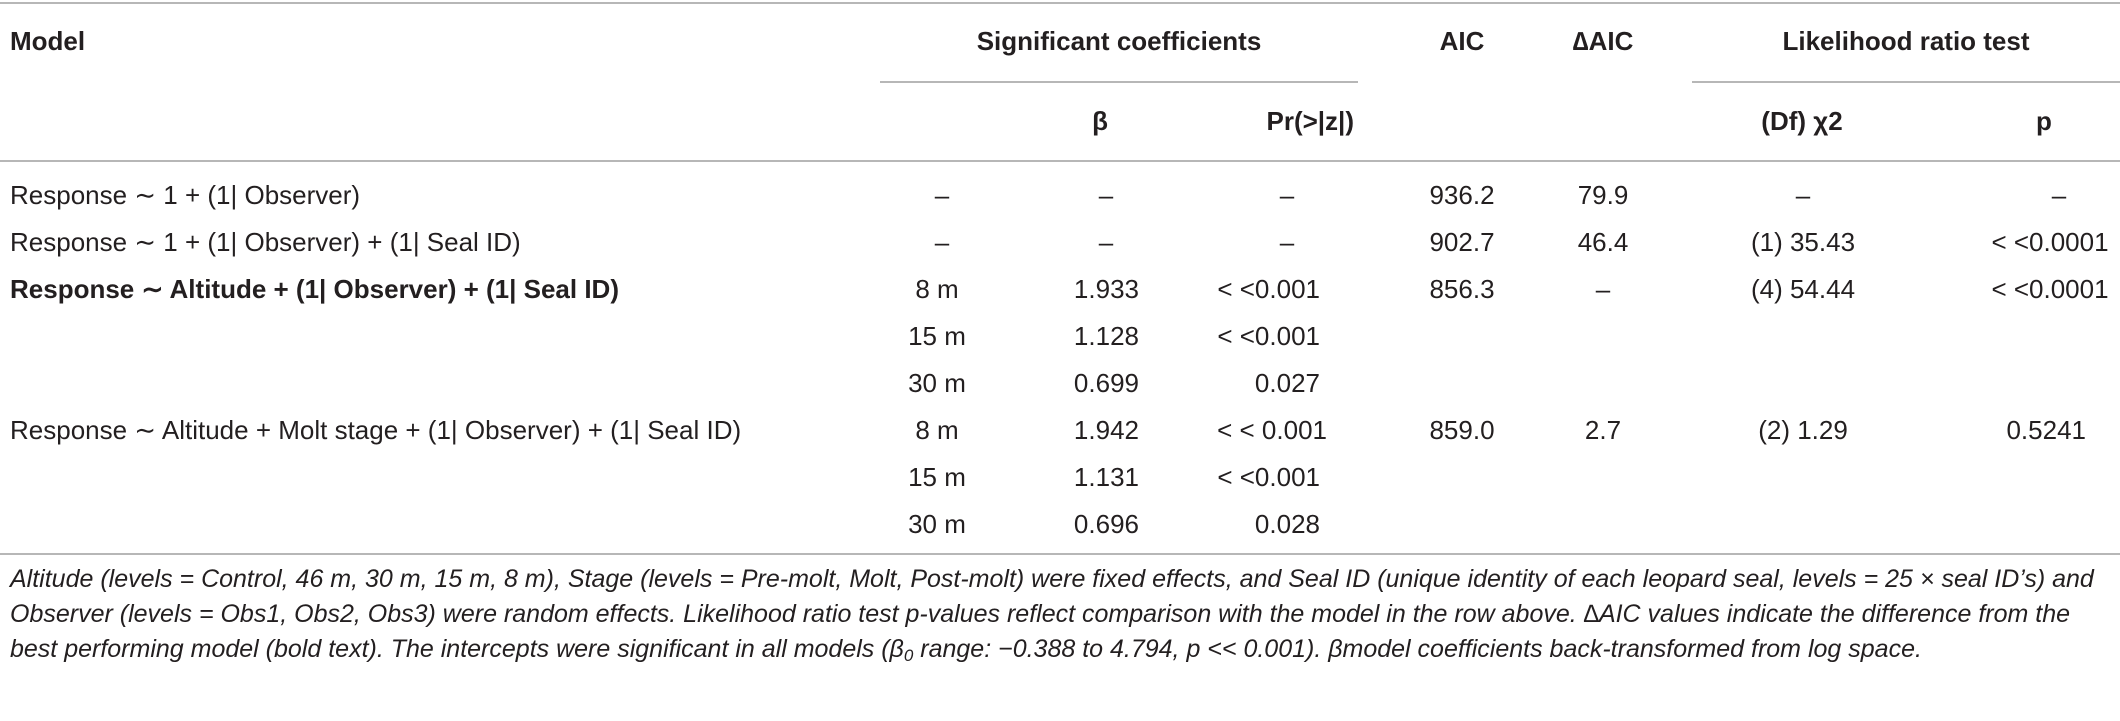  I want to click on row-delta-aic: 2.7, so click(1603, 430).